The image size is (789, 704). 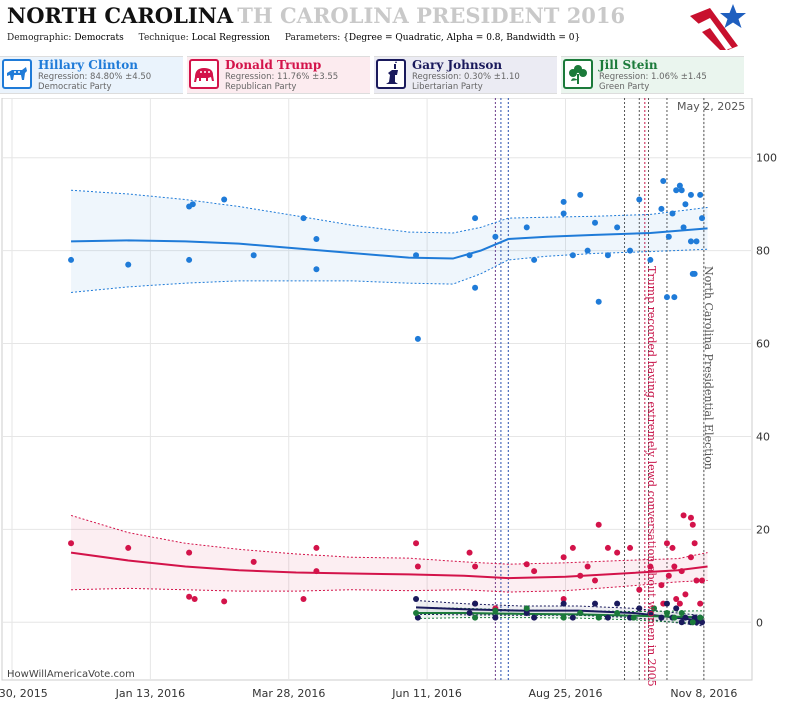 What do you see at coordinates (282, 77) in the screenshot?
I see `candidate-regression: Regression: 11.76% ±3.55` at bounding box center [282, 77].